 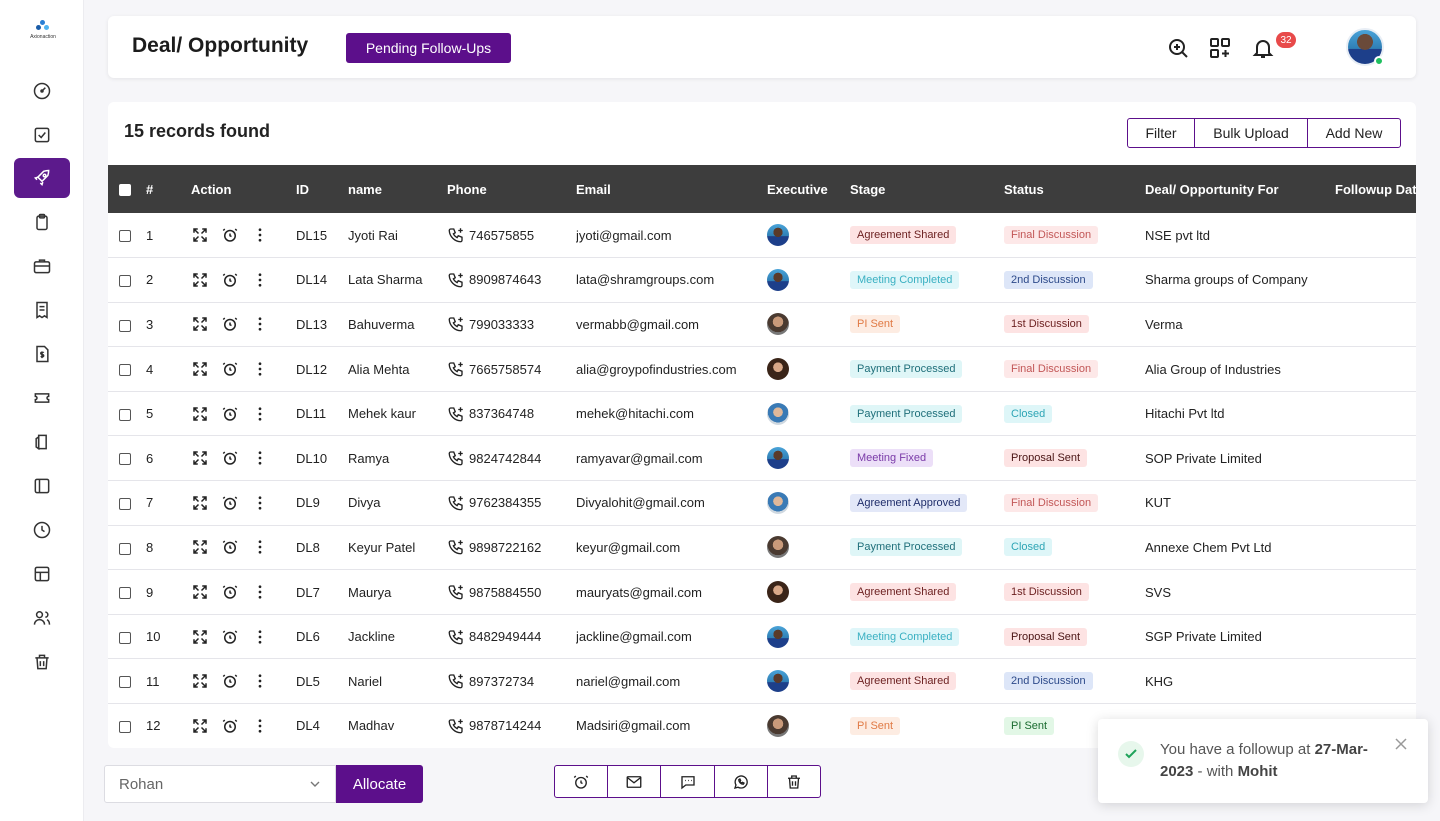 I want to click on sidebar-item-dashboard, so click(x=42, y=91).